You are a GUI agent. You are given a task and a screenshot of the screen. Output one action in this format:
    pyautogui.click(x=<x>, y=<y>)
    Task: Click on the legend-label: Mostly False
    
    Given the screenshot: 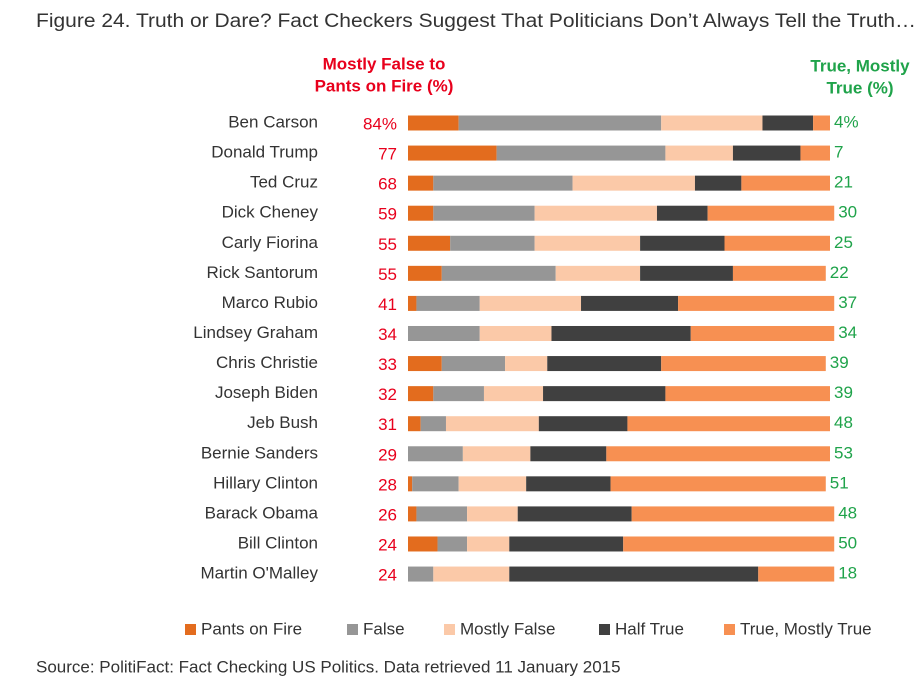 What is the action you would take?
    pyautogui.click(x=507, y=628)
    